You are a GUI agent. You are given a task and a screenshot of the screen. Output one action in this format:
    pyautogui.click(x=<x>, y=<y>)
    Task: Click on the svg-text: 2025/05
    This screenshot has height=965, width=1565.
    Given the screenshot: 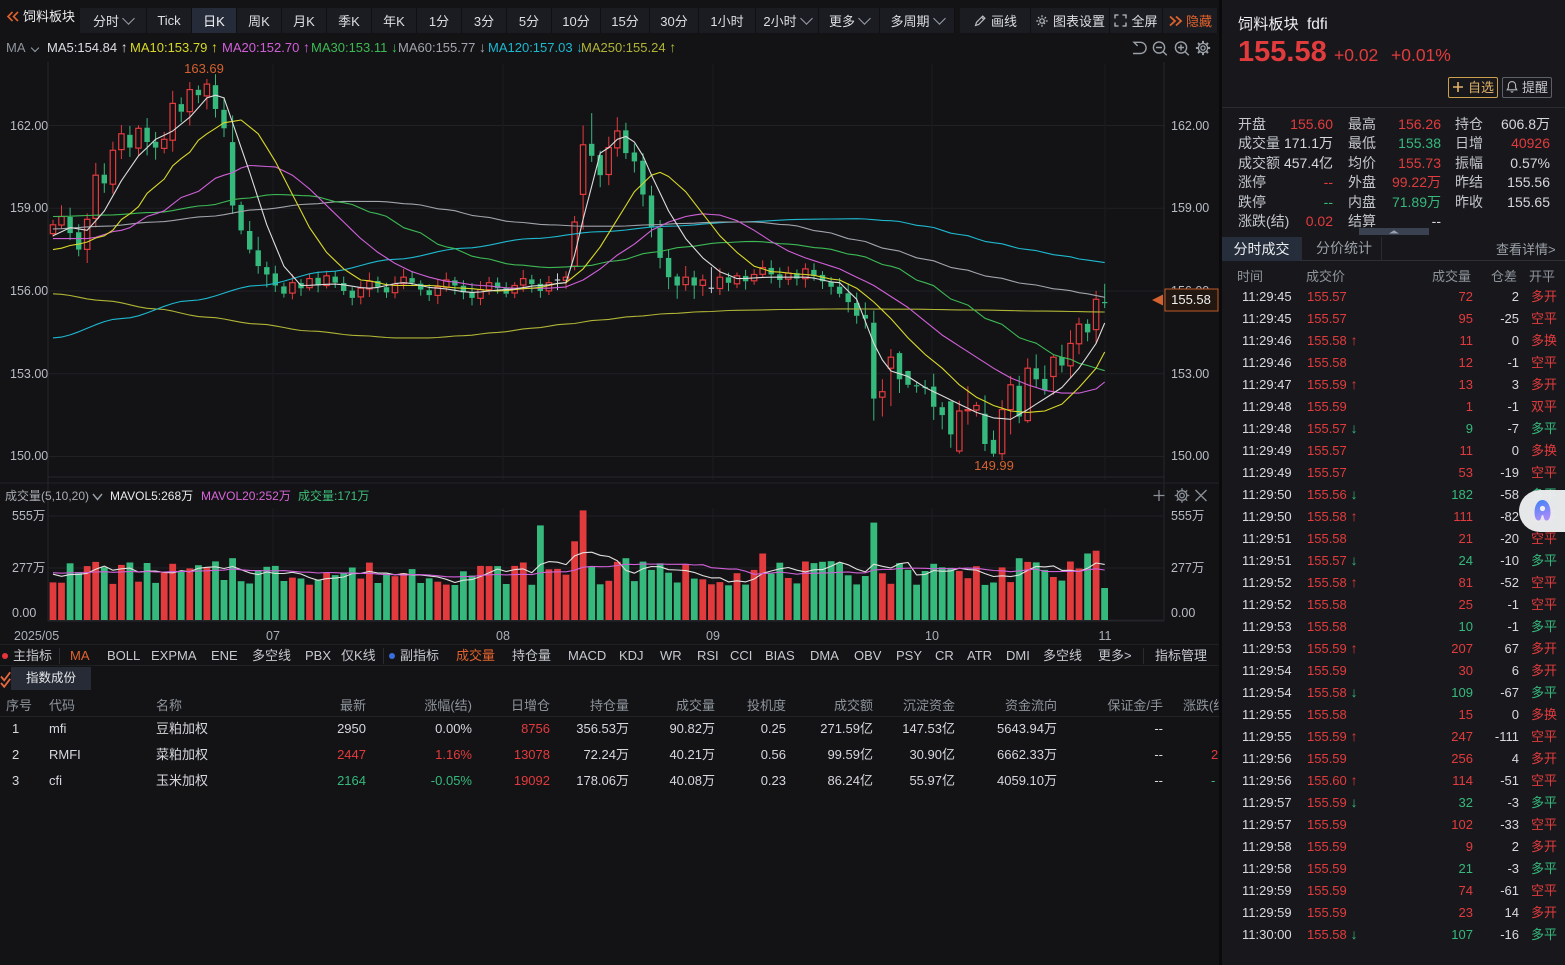 What is the action you would take?
    pyautogui.click(x=36, y=636)
    